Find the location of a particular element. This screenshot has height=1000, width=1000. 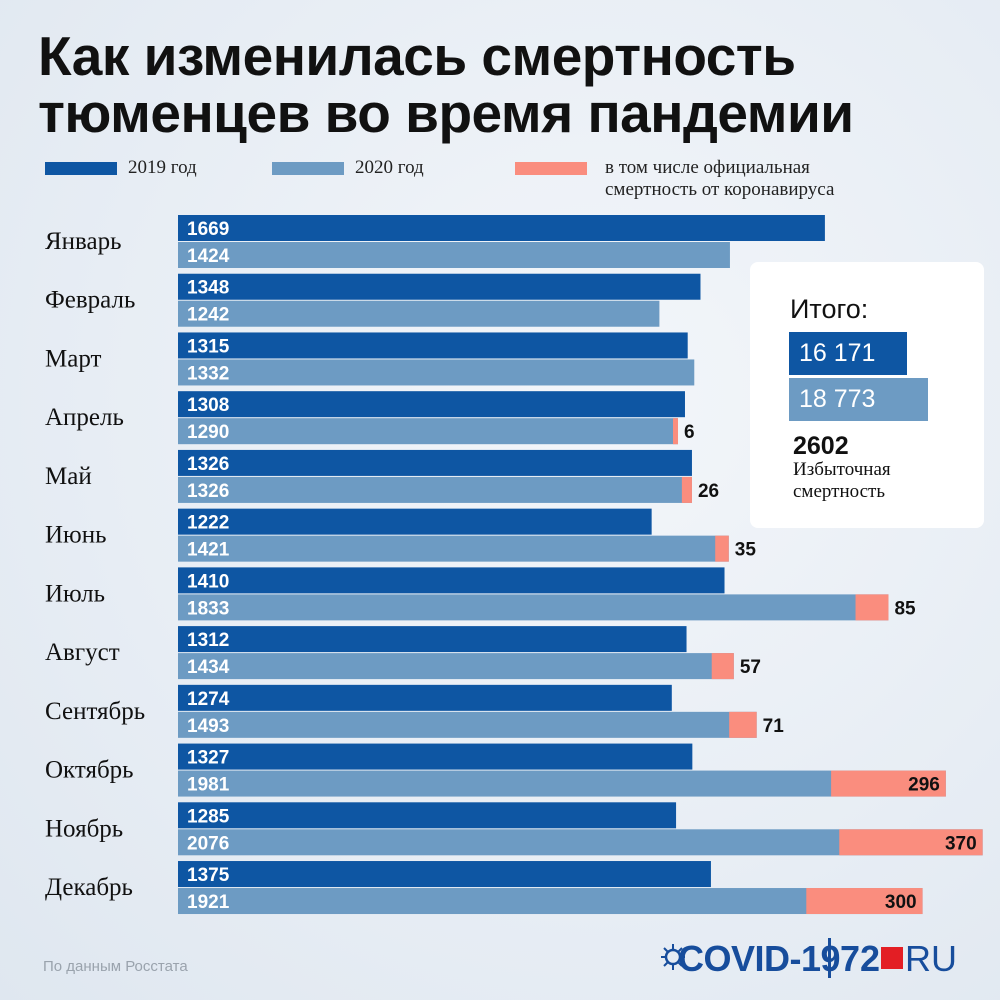

brand-red-square-icon is located at coordinates (892, 958).